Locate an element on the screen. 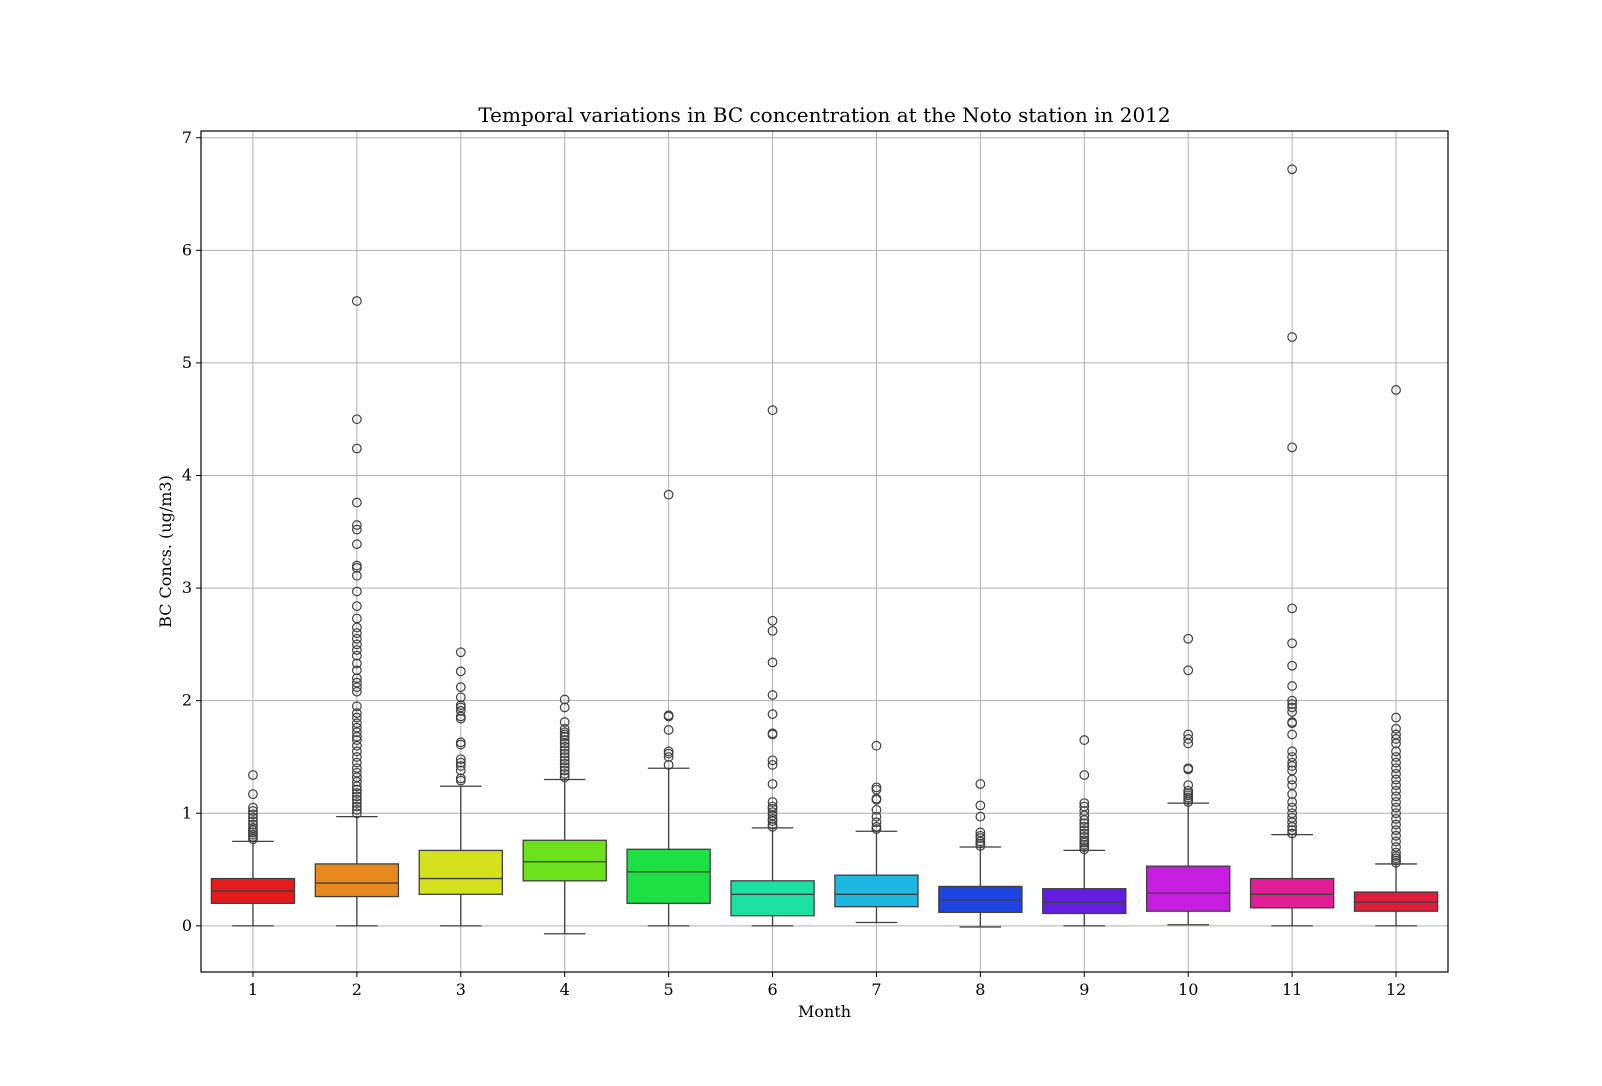  x-tick-label: 3 is located at coordinates (461, 989).